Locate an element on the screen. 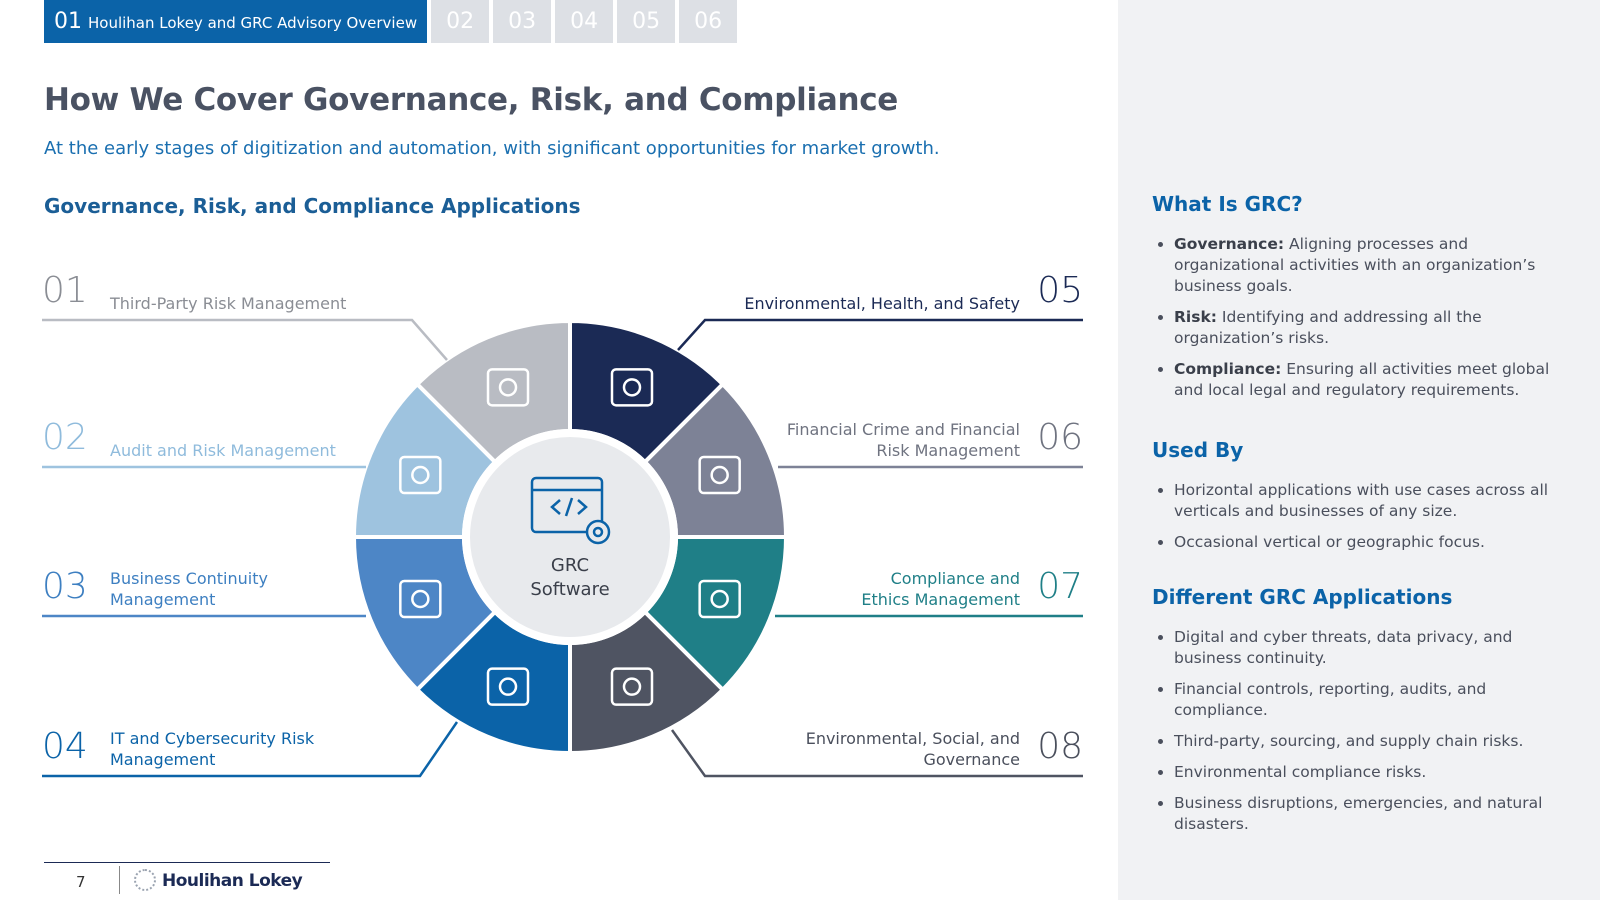 This screenshot has width=1600, height=900. item-number: 02 is located at coordinates (65, 437).